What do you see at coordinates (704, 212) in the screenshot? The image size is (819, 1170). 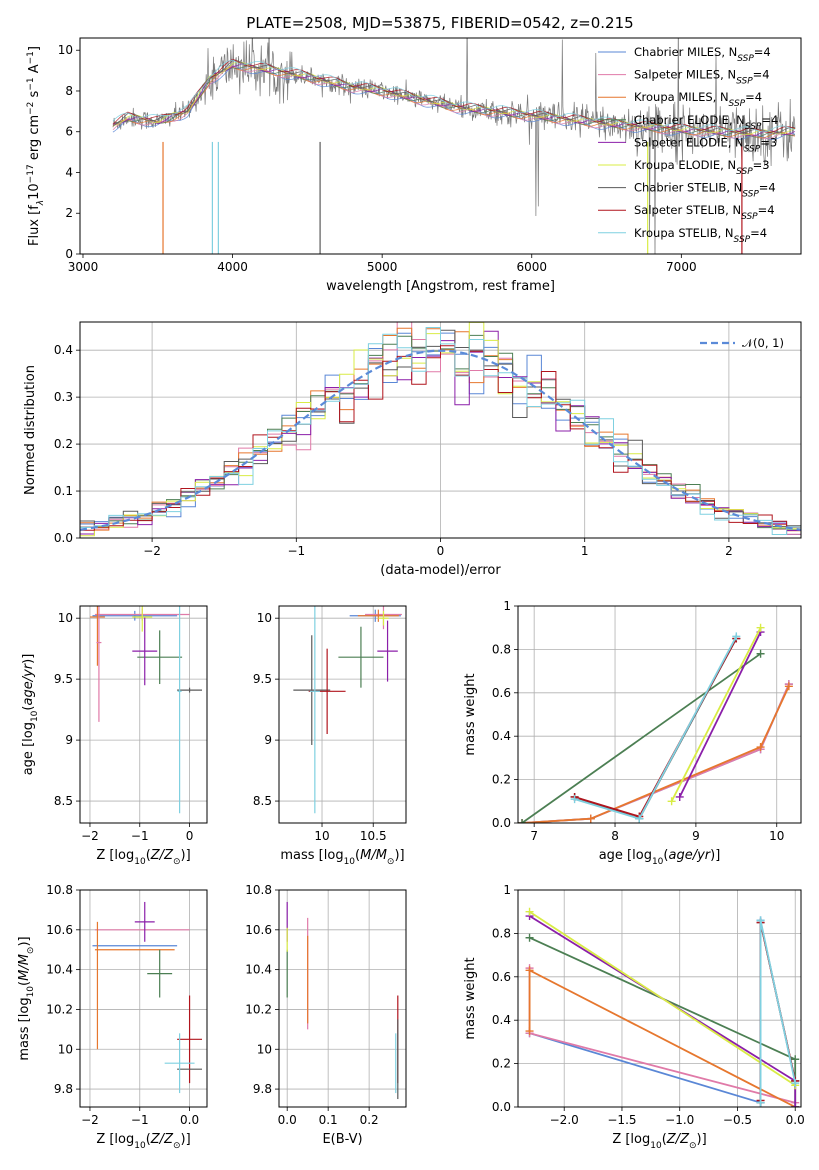 I see `legend-entry: Salpeter STELIB, NSSP=4` at bounding box center [704, 212].